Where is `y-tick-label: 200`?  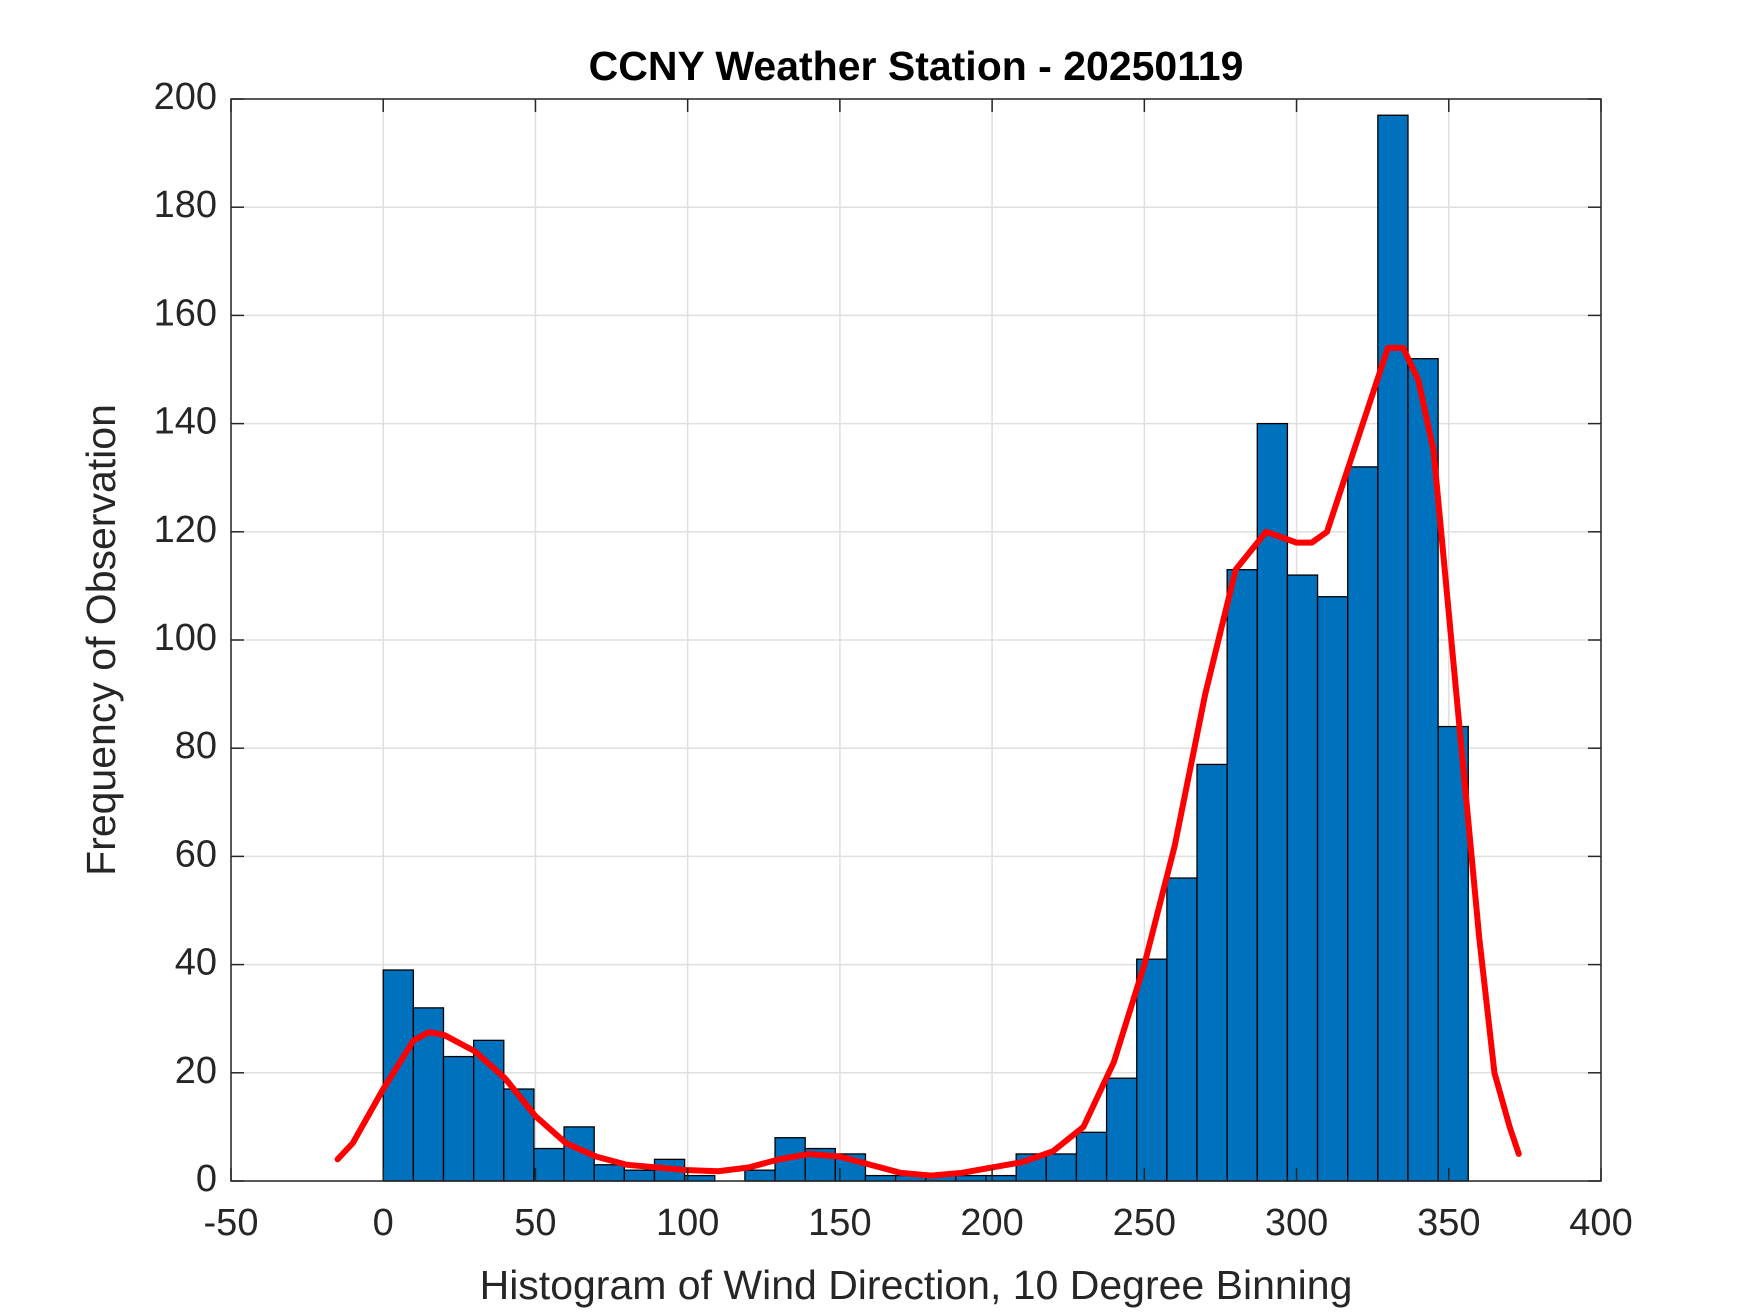
y-tick-label: 200 is located at coordinates (185, 97).